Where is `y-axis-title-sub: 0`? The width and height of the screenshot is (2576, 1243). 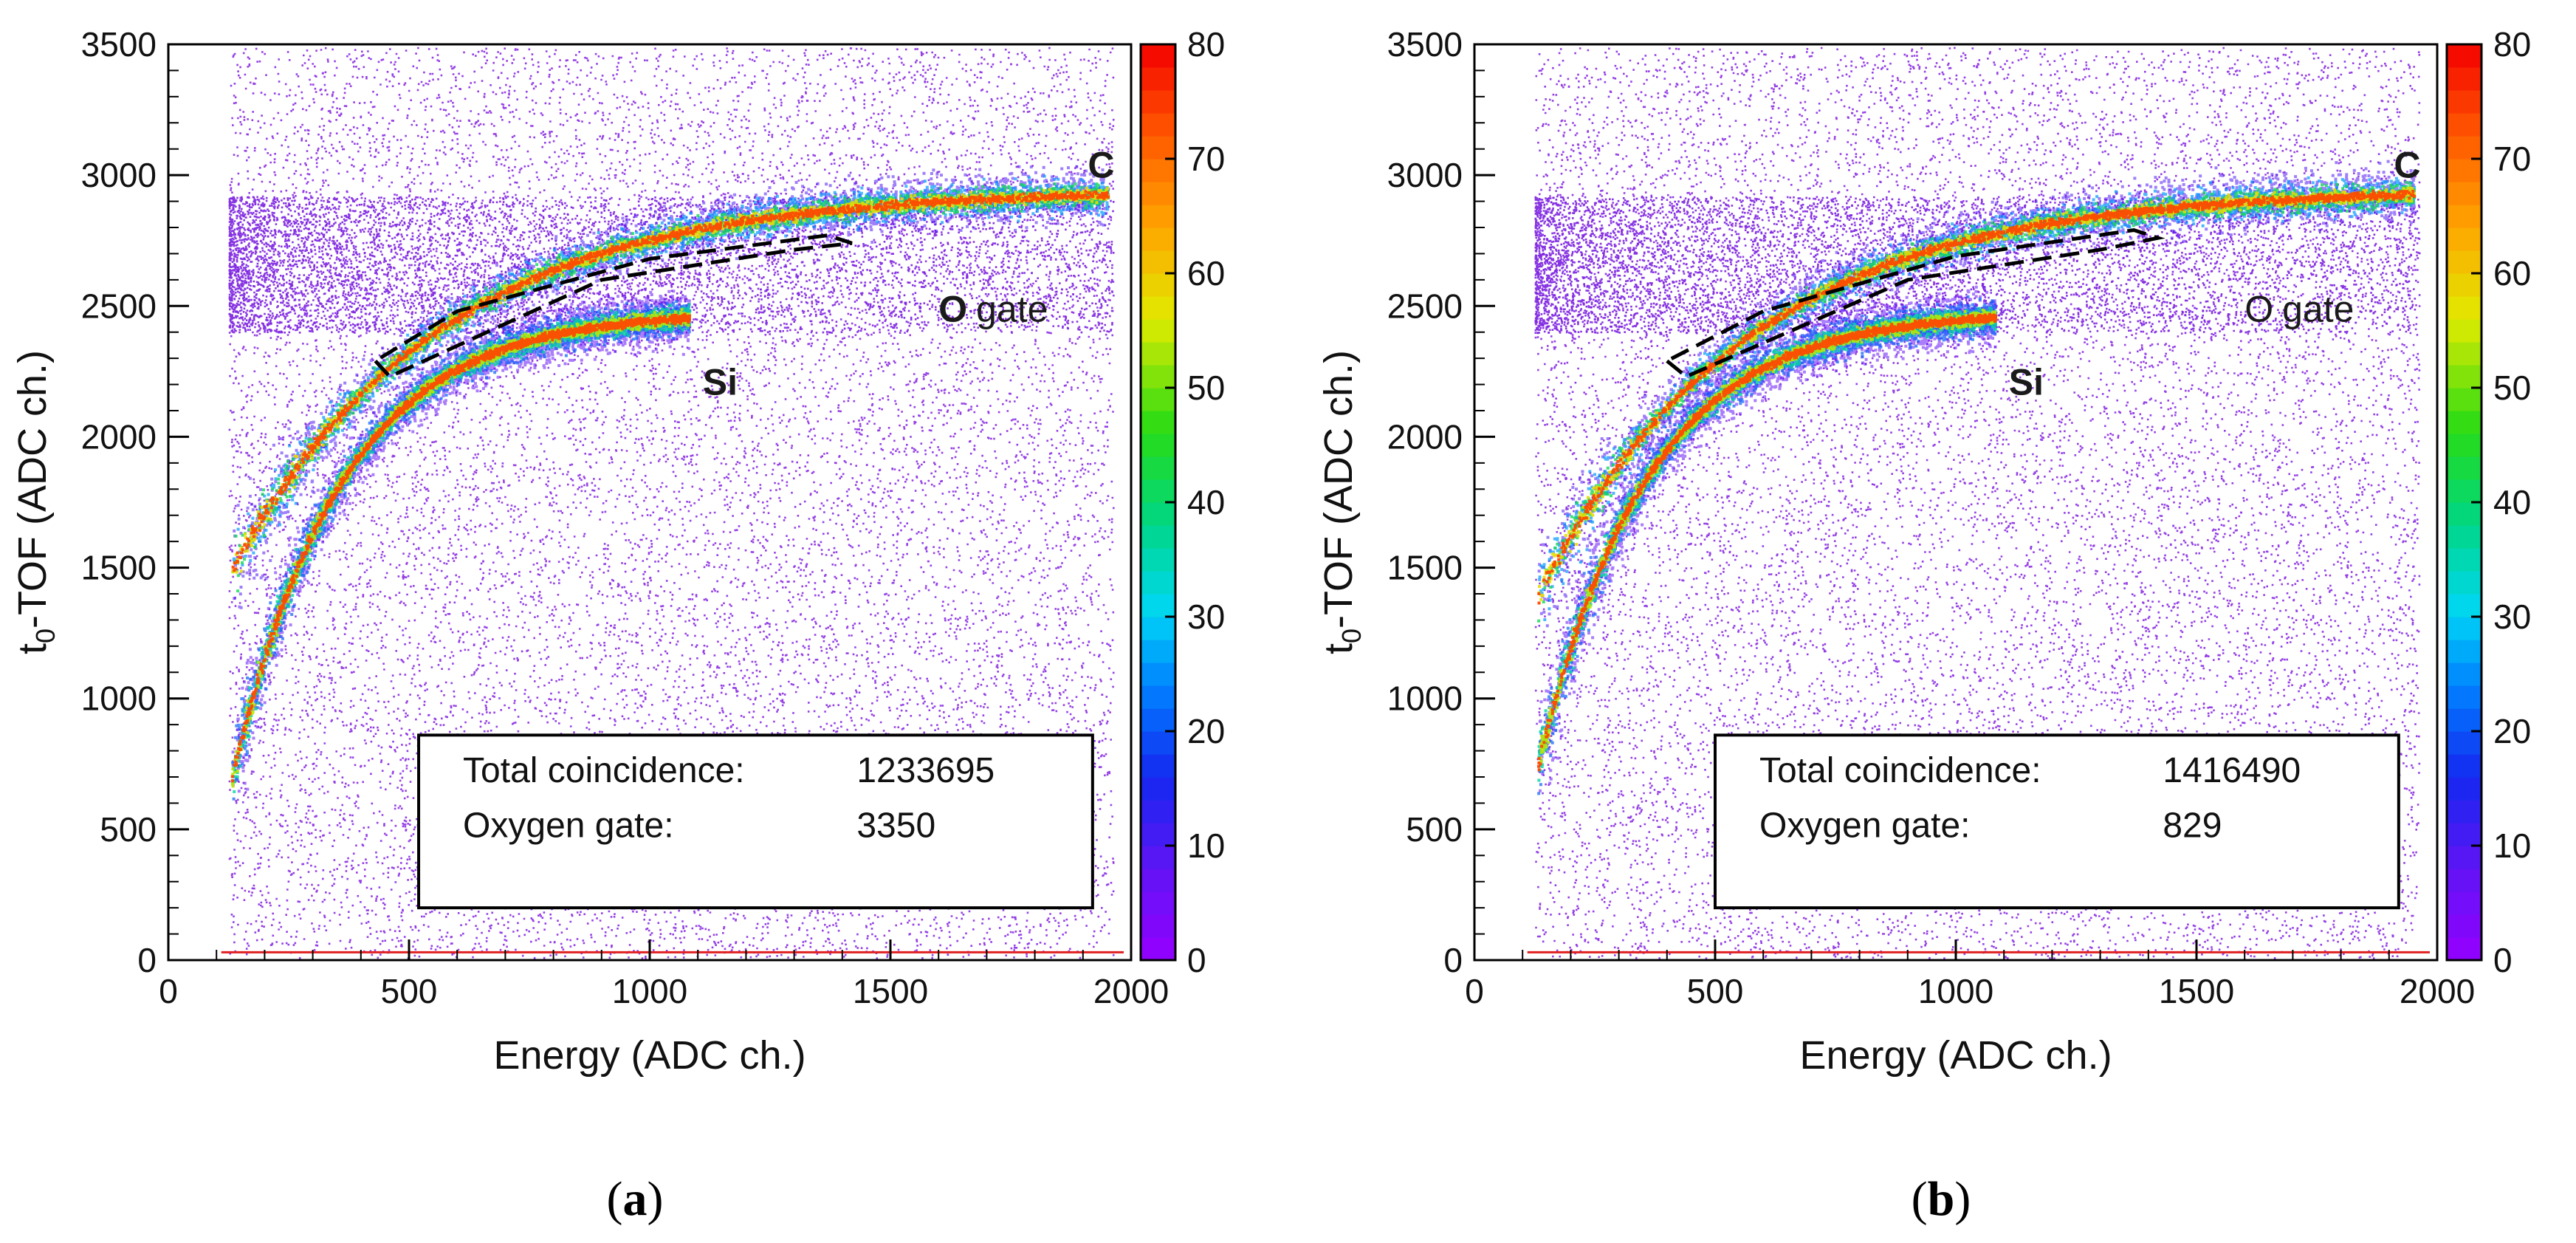
y-axis-title-sub: 0 is located at coordinates (45, 636).